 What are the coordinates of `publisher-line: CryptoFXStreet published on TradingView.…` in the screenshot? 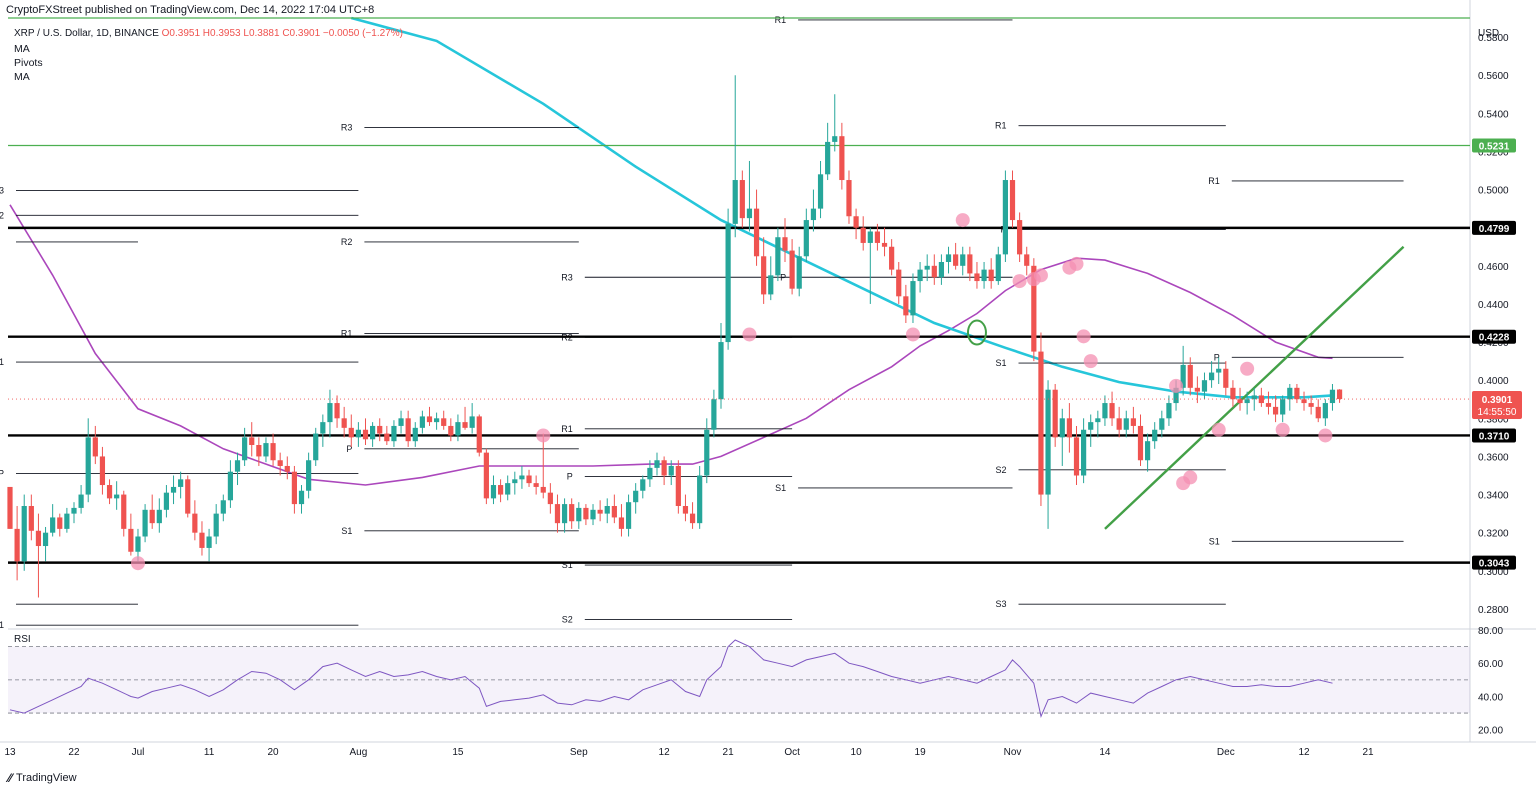 It's located at (190, 10).